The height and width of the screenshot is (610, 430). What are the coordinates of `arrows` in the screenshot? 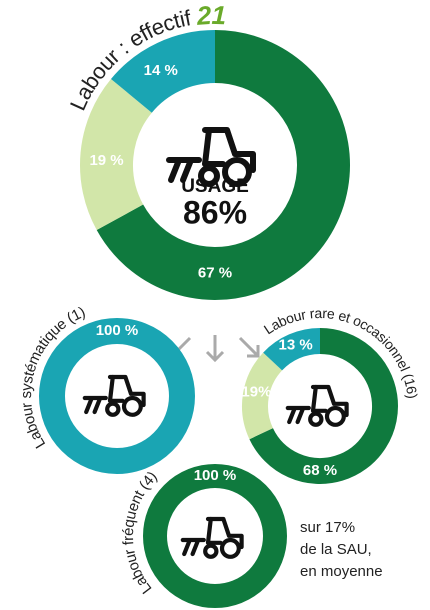 It's located at (215, 349).